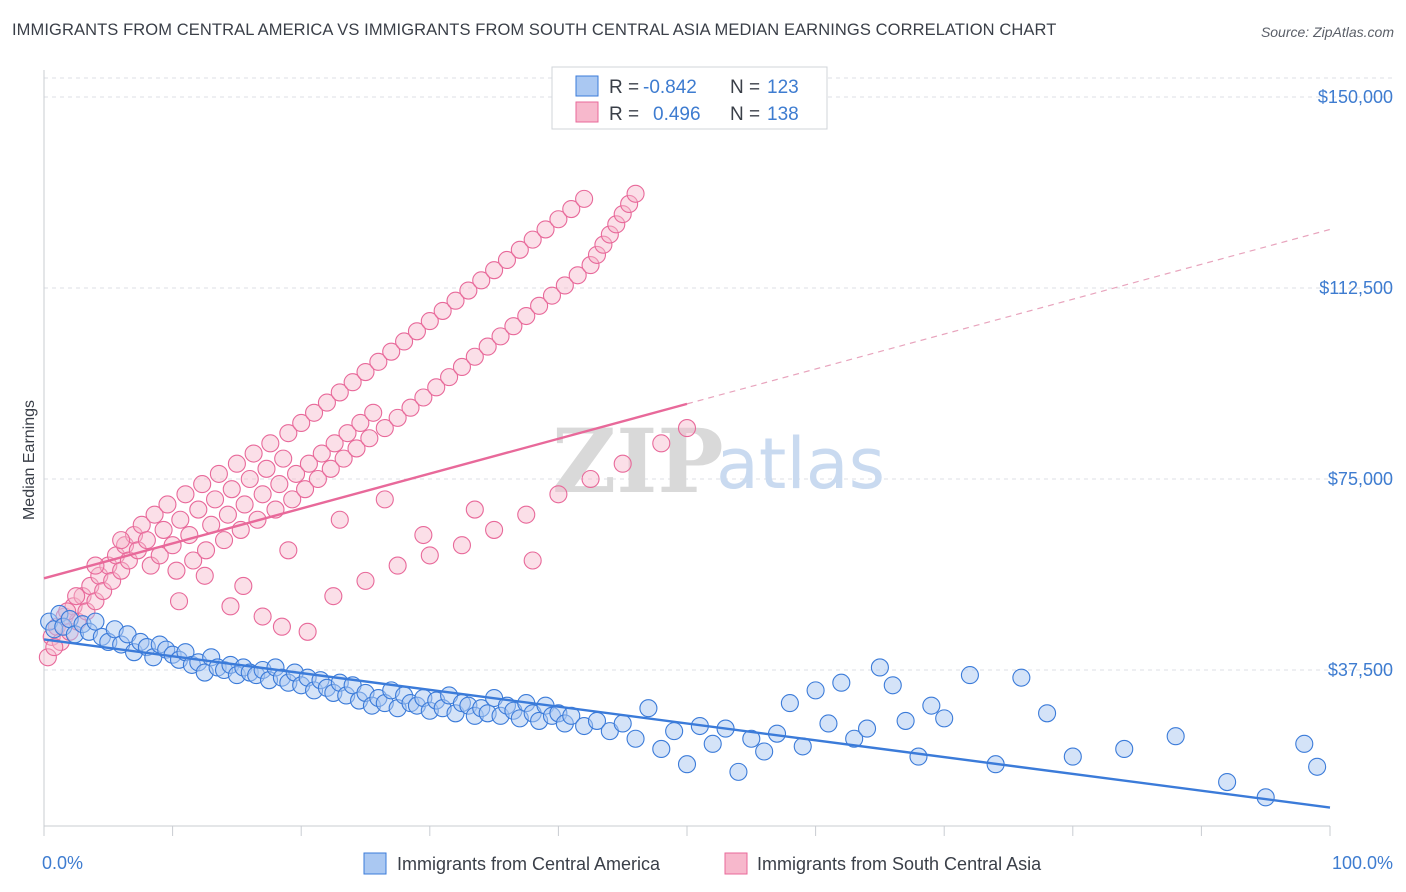  I want to click on legend-pink-n-value: 138, so click(783, 114).